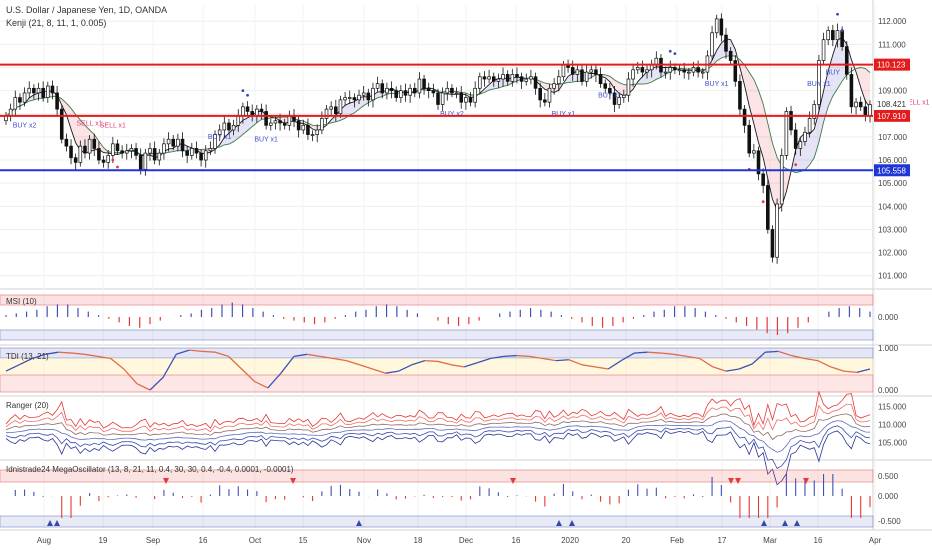 Image resolution: width=932 pixels, height=550 pixels. What do you see at coordinates (153, 540) in the screenshot?
I see `time-tick-label: Sep` at bounding box center [153, 540].